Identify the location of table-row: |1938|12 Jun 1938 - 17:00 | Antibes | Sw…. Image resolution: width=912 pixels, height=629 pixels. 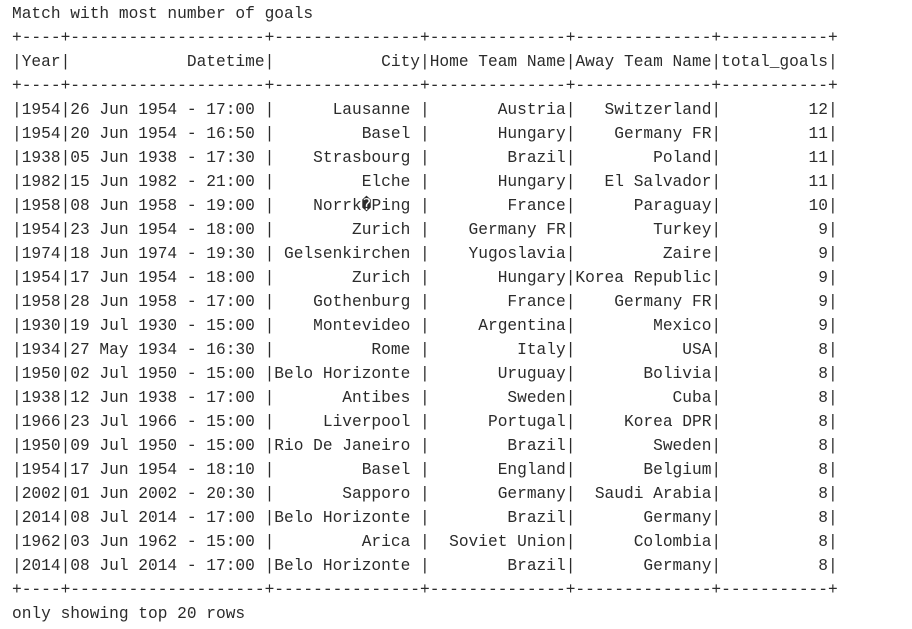
(425, 398).